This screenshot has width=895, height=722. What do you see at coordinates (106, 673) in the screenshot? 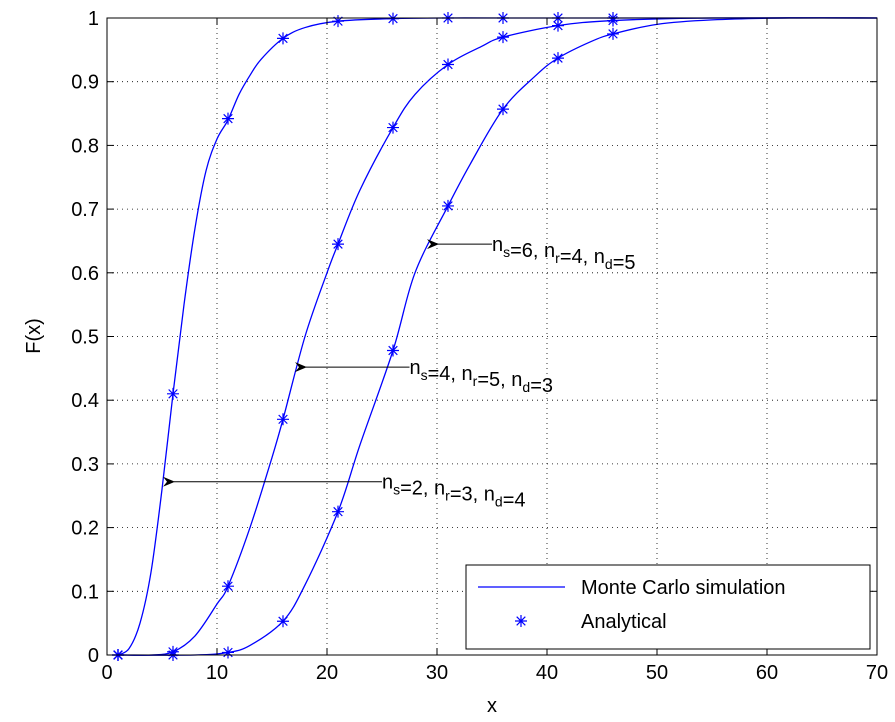
I see `x-tick-label: 0` at bounding box center [106, 673].